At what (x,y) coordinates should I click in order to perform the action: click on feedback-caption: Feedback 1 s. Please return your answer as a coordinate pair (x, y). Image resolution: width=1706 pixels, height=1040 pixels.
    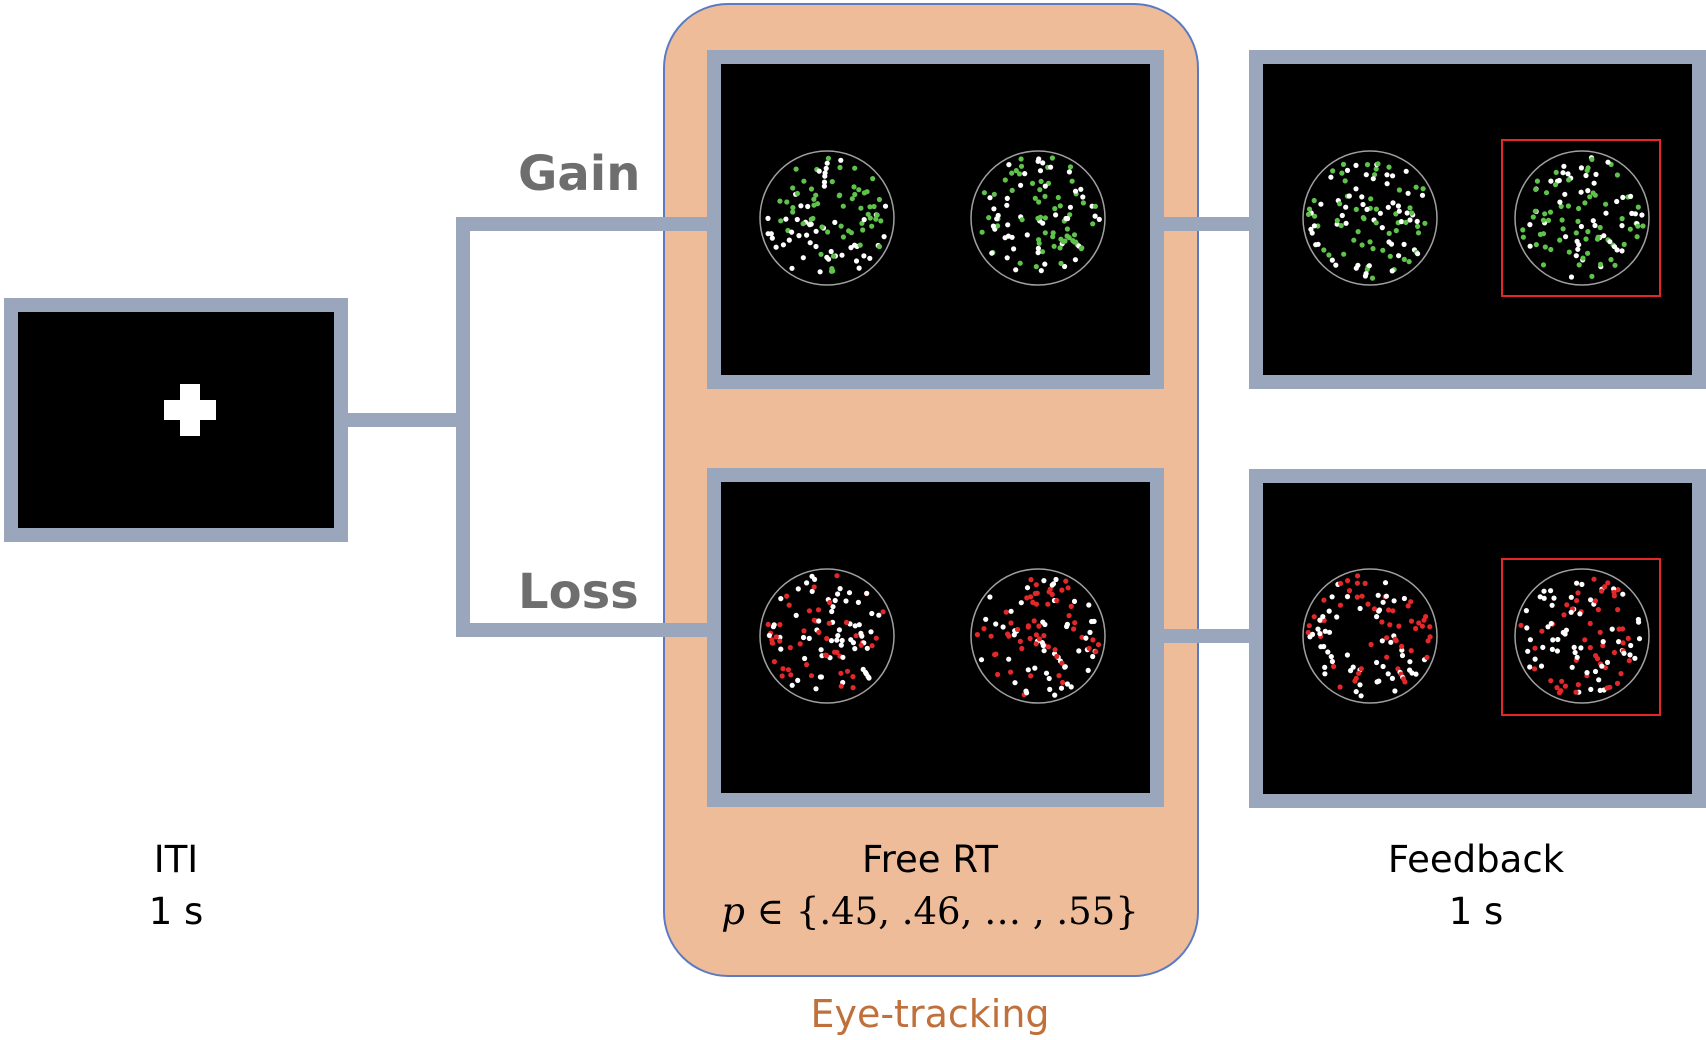
    Looking at the image, I should click on (1476, 886).